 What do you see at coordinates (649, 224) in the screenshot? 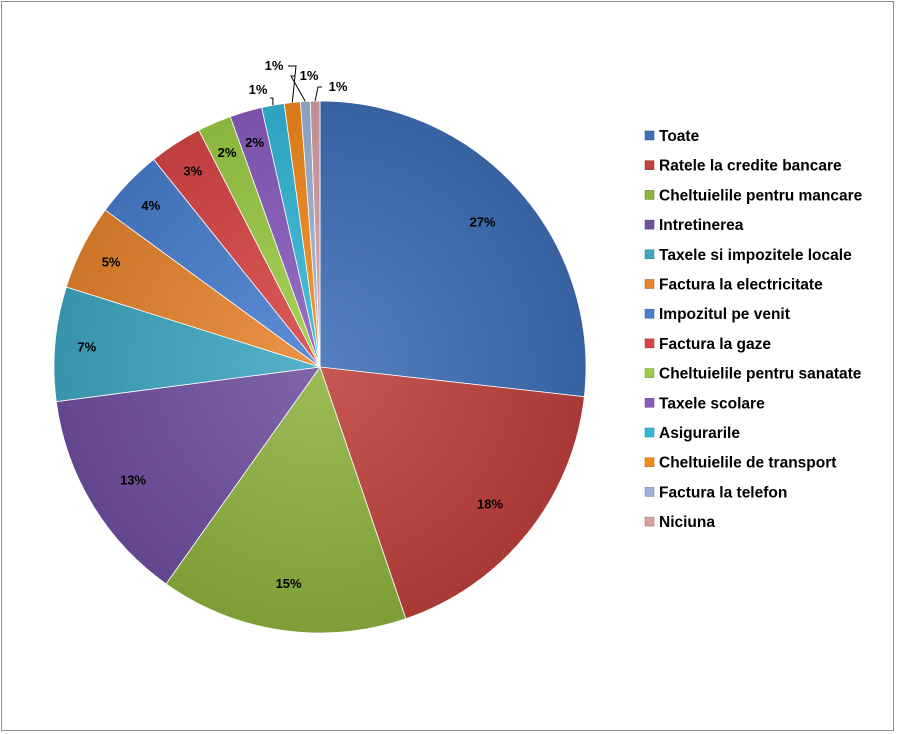
I see `legend-swatch-intretinerea` at bounding box center [649, 224].